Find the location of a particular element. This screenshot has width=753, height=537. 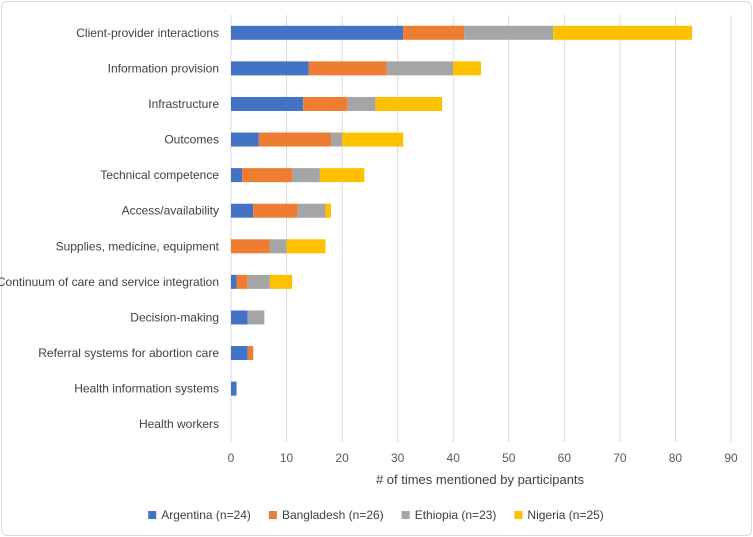

x-tick-label: 80 is located at coordinates (676, 458).